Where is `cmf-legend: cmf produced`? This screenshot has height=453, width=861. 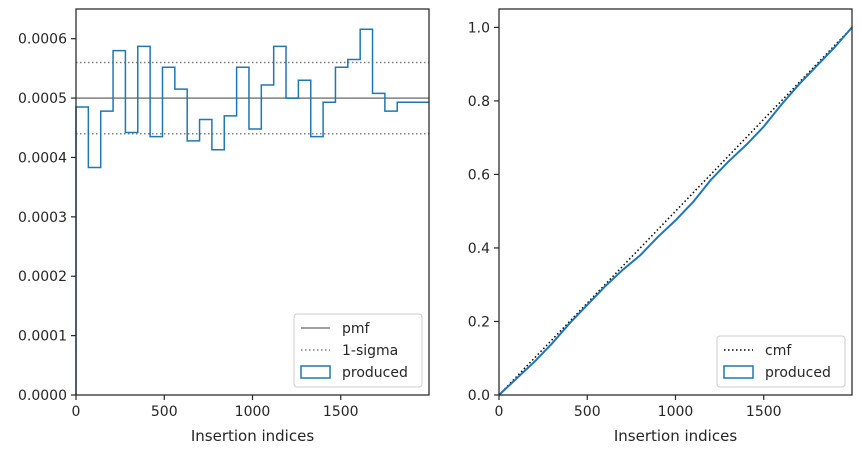
cmf-legend: cmf produced is located at coordinates (781, 361).